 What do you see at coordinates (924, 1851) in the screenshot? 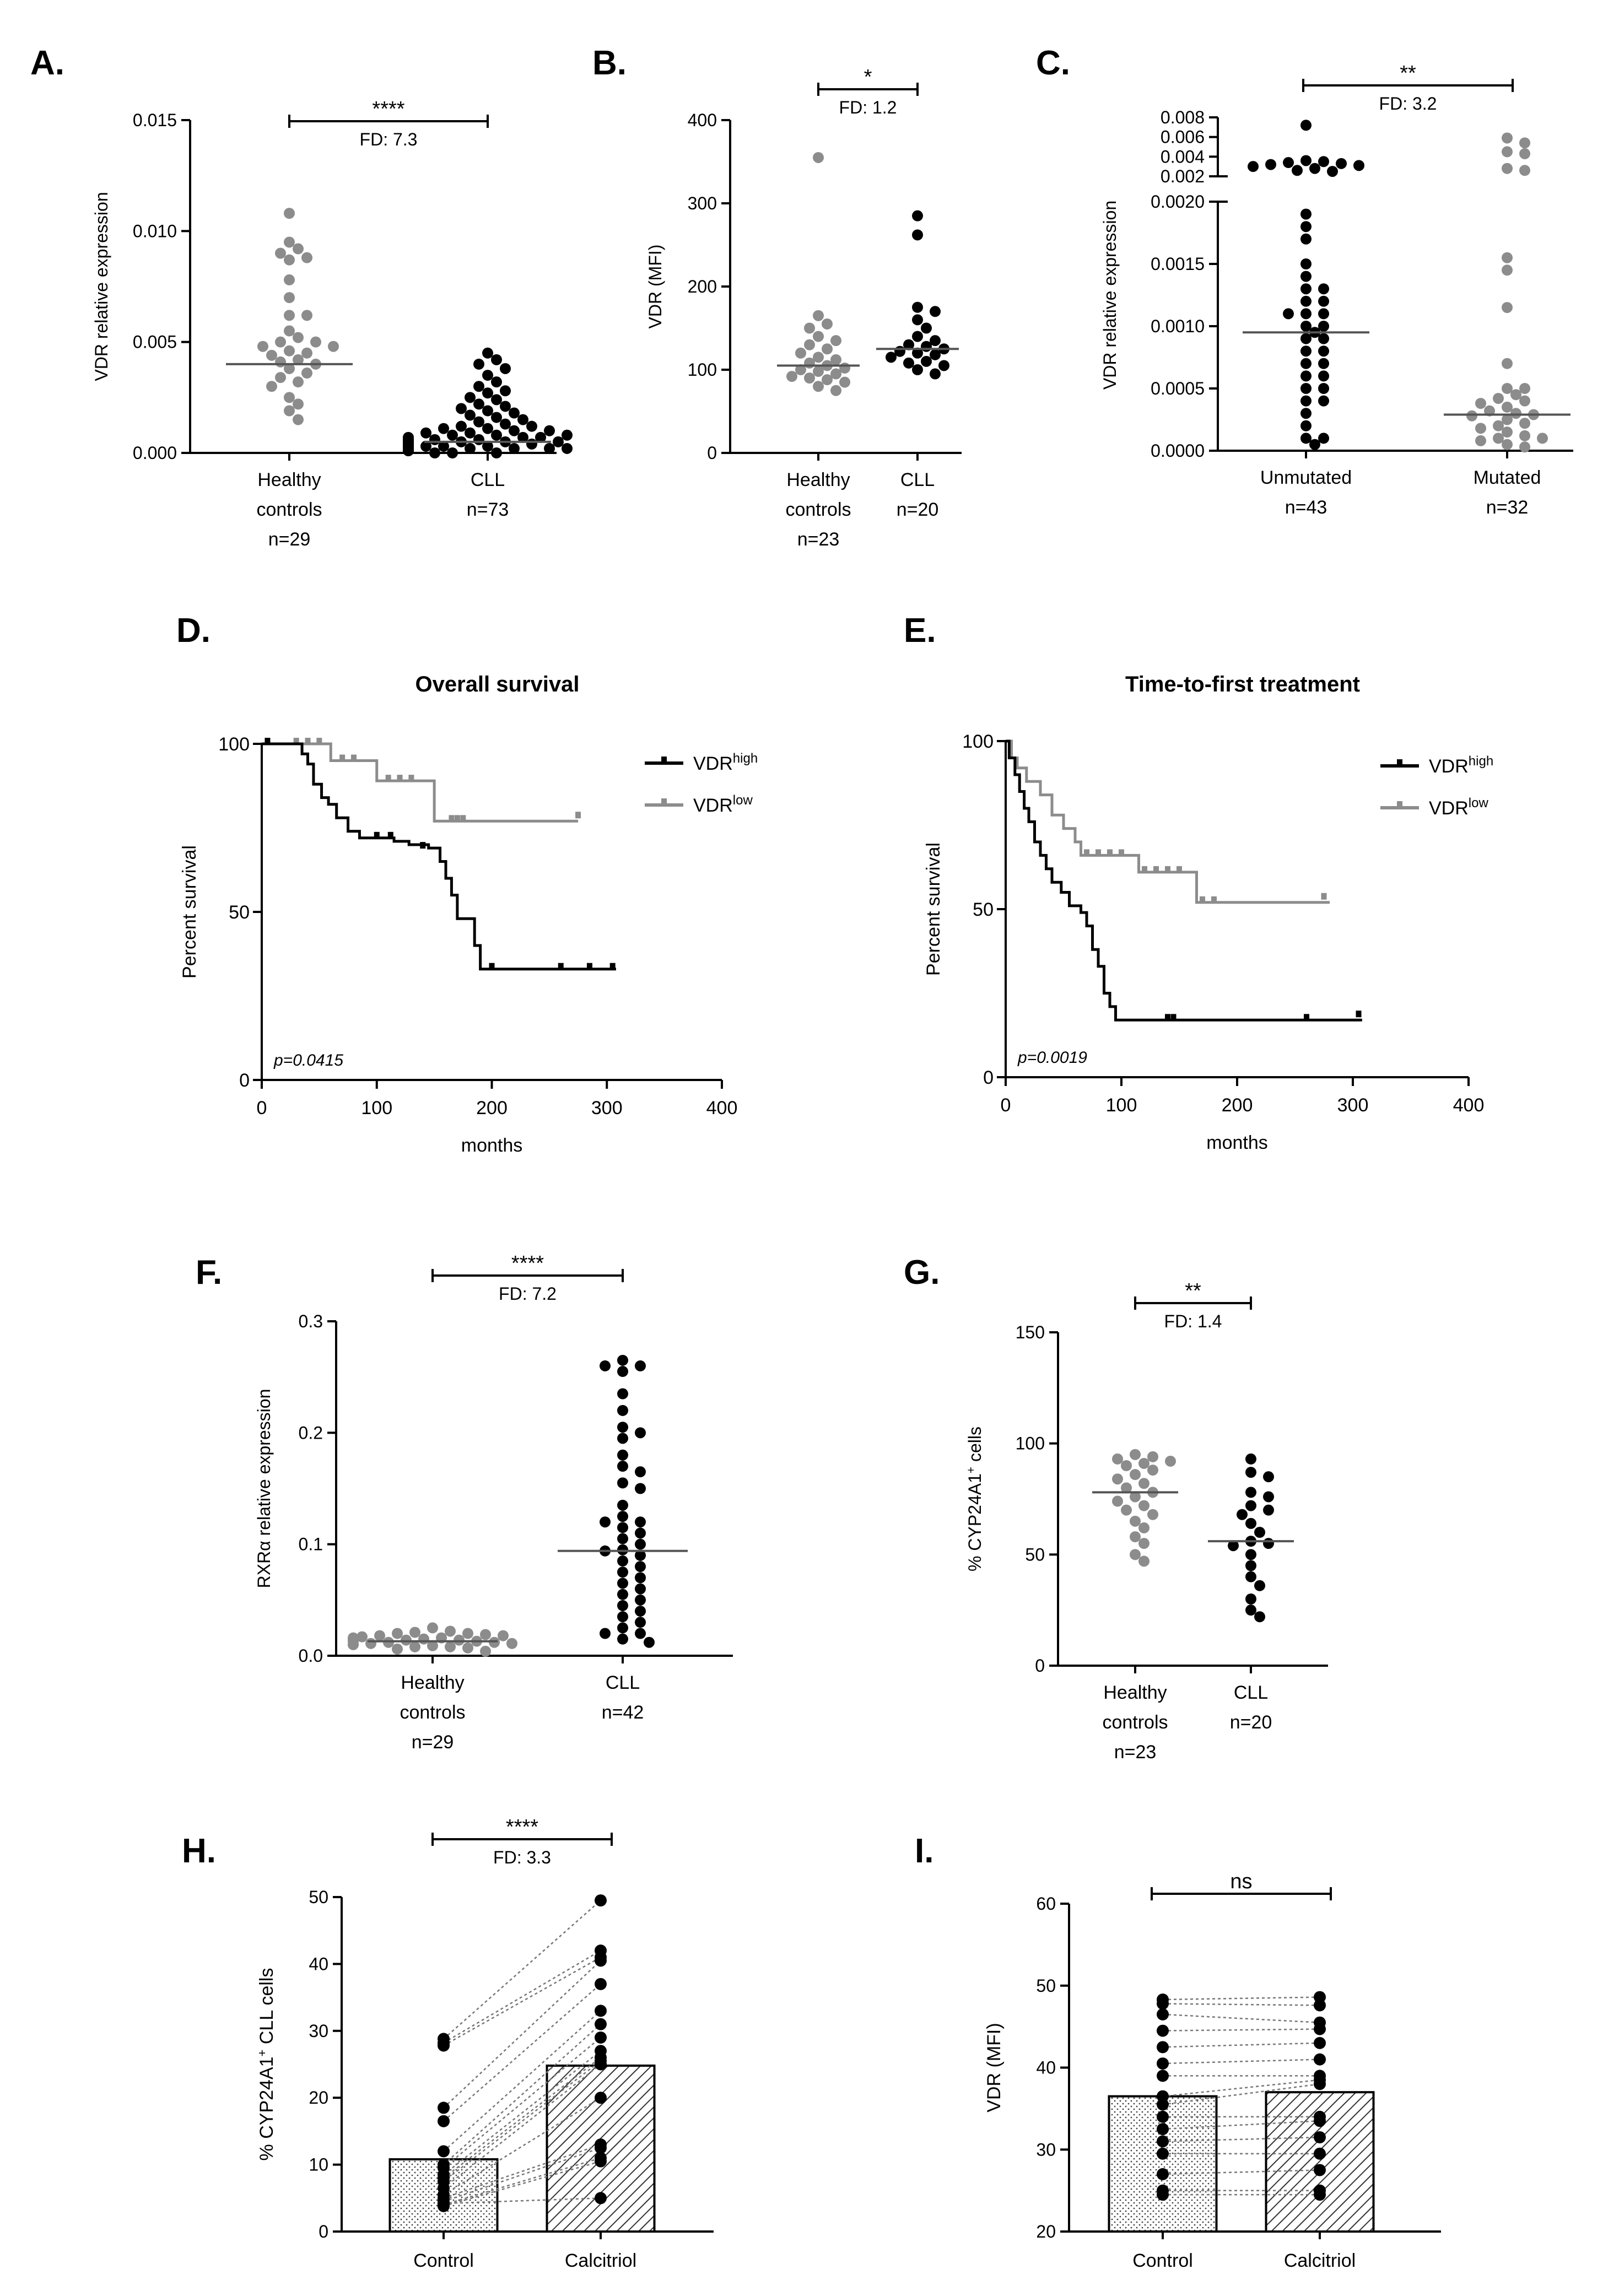
I see `panel-label-I: I.` at bounding box center [924, 1851].